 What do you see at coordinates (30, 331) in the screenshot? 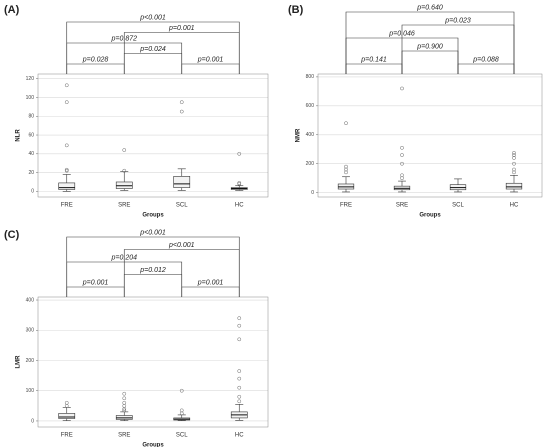
I see `y-tick-label: 300` at bounding box center [30, 331].